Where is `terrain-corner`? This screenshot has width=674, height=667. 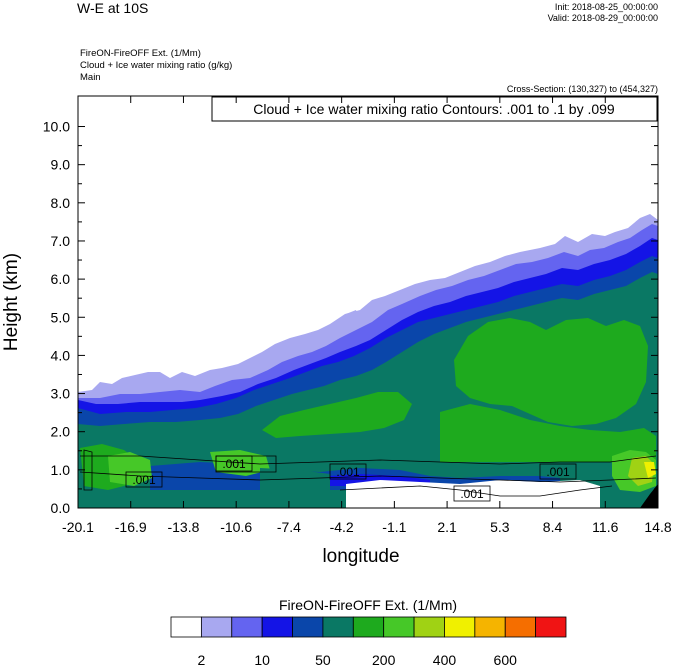
terrain-corner is located at coordinates (649, 496).